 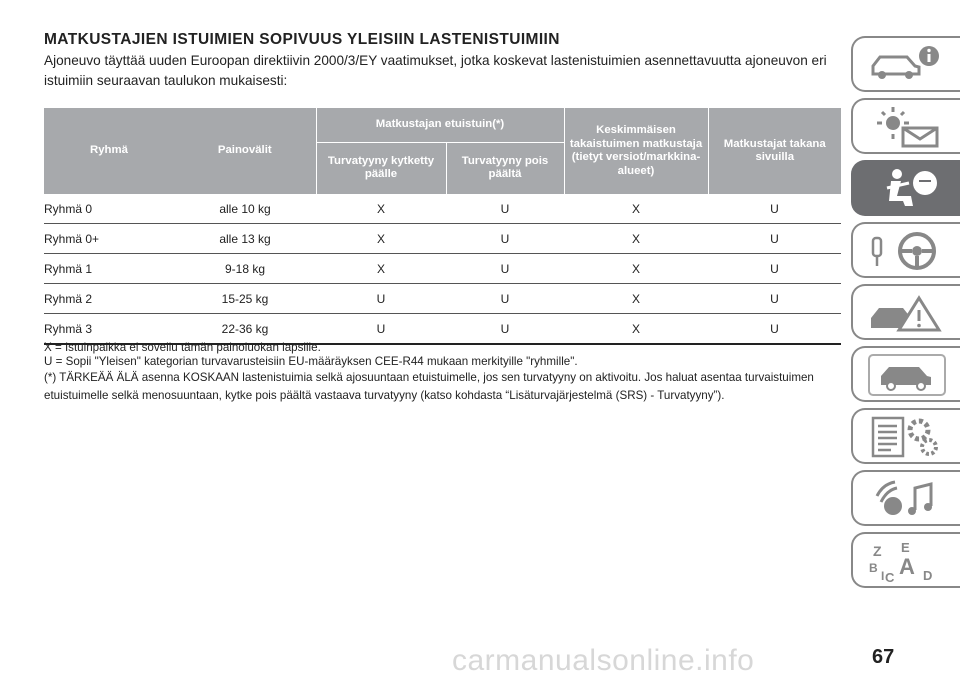 What do you see at coordinates (905, 547) in the screenshot?
I see `svg-text: E` at bounding box center [905, 547].